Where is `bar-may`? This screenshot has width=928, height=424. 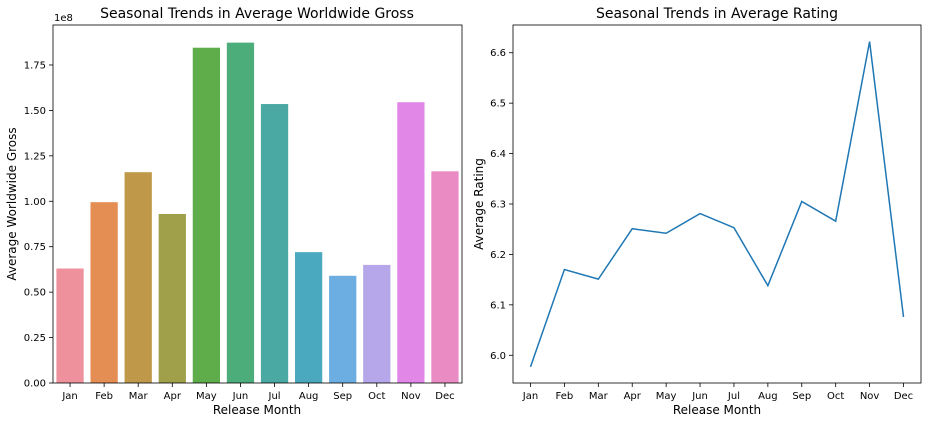
bar-may is located at coordinates (206, 215).